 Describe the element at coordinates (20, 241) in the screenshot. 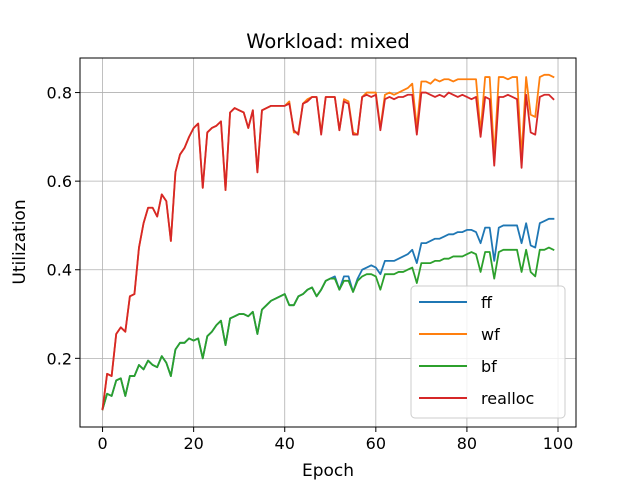

I see `y-axis-label: Utilization` at that location.